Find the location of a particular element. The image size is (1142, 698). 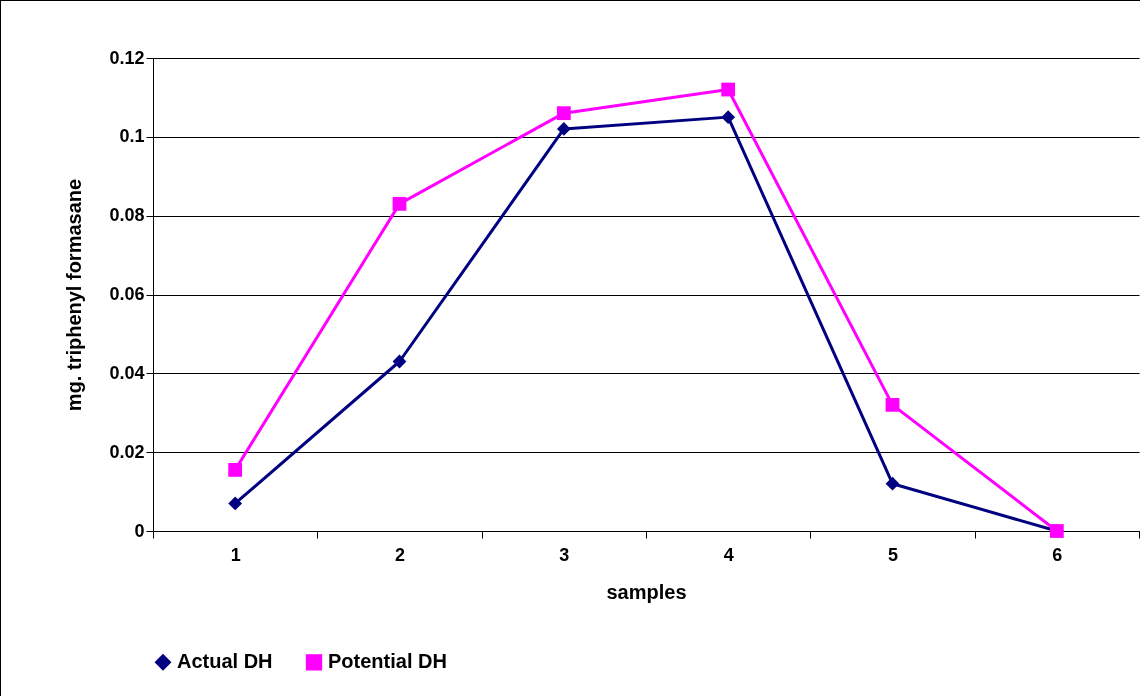

x-tick-label: 3 is located at coordinates (564, 554).